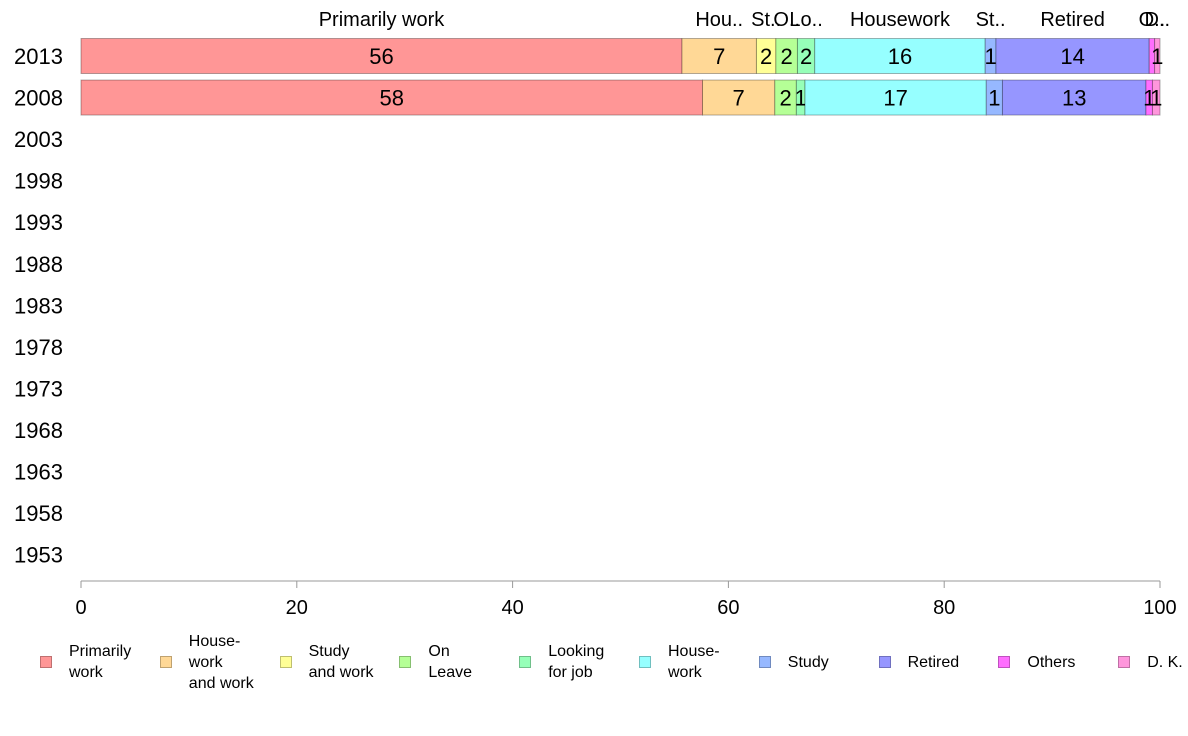  What do you see at coordinates (80, 608) in the screenshot?
I see `x-tick-label: 0` at bounding box center [80, 608].